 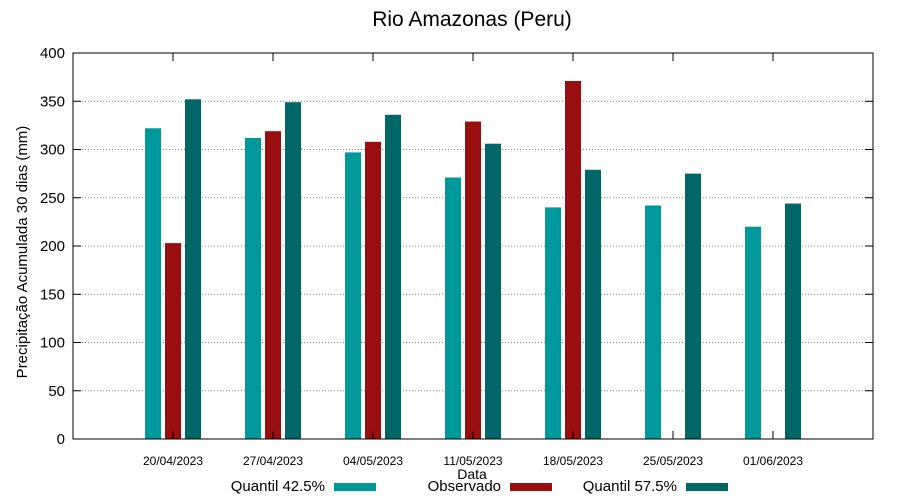 What do you see at coordinates (673, 461) in the screenshot?
I see `x-tick-label: 25/05/2023` at bounding box center [673, 461].